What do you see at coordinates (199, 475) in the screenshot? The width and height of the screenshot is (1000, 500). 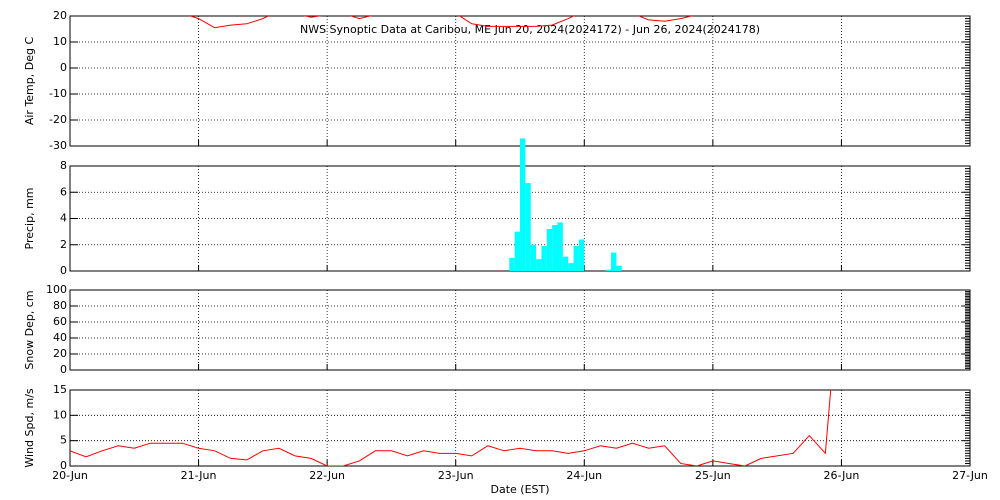 I see `x-tick-label: 21-Jun` at bounding box center [199, 475].